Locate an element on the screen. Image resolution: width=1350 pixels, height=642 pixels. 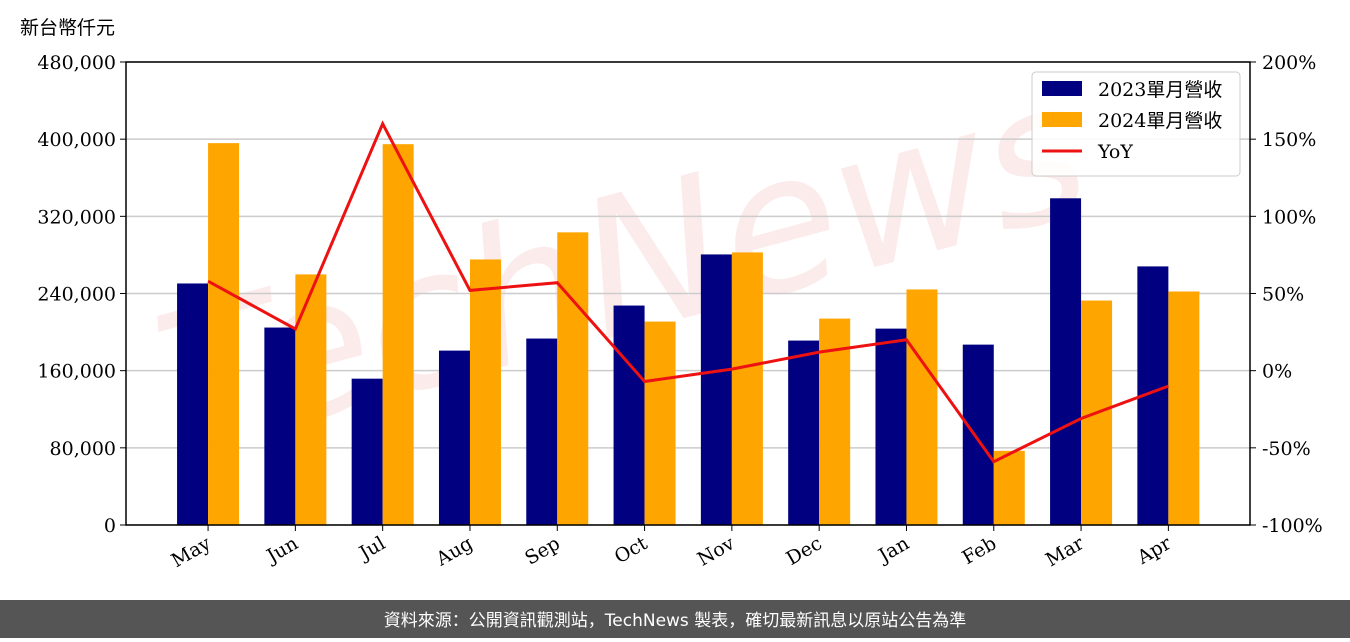
y-tick-label: 400,000 is located at coordinates (76, 140).